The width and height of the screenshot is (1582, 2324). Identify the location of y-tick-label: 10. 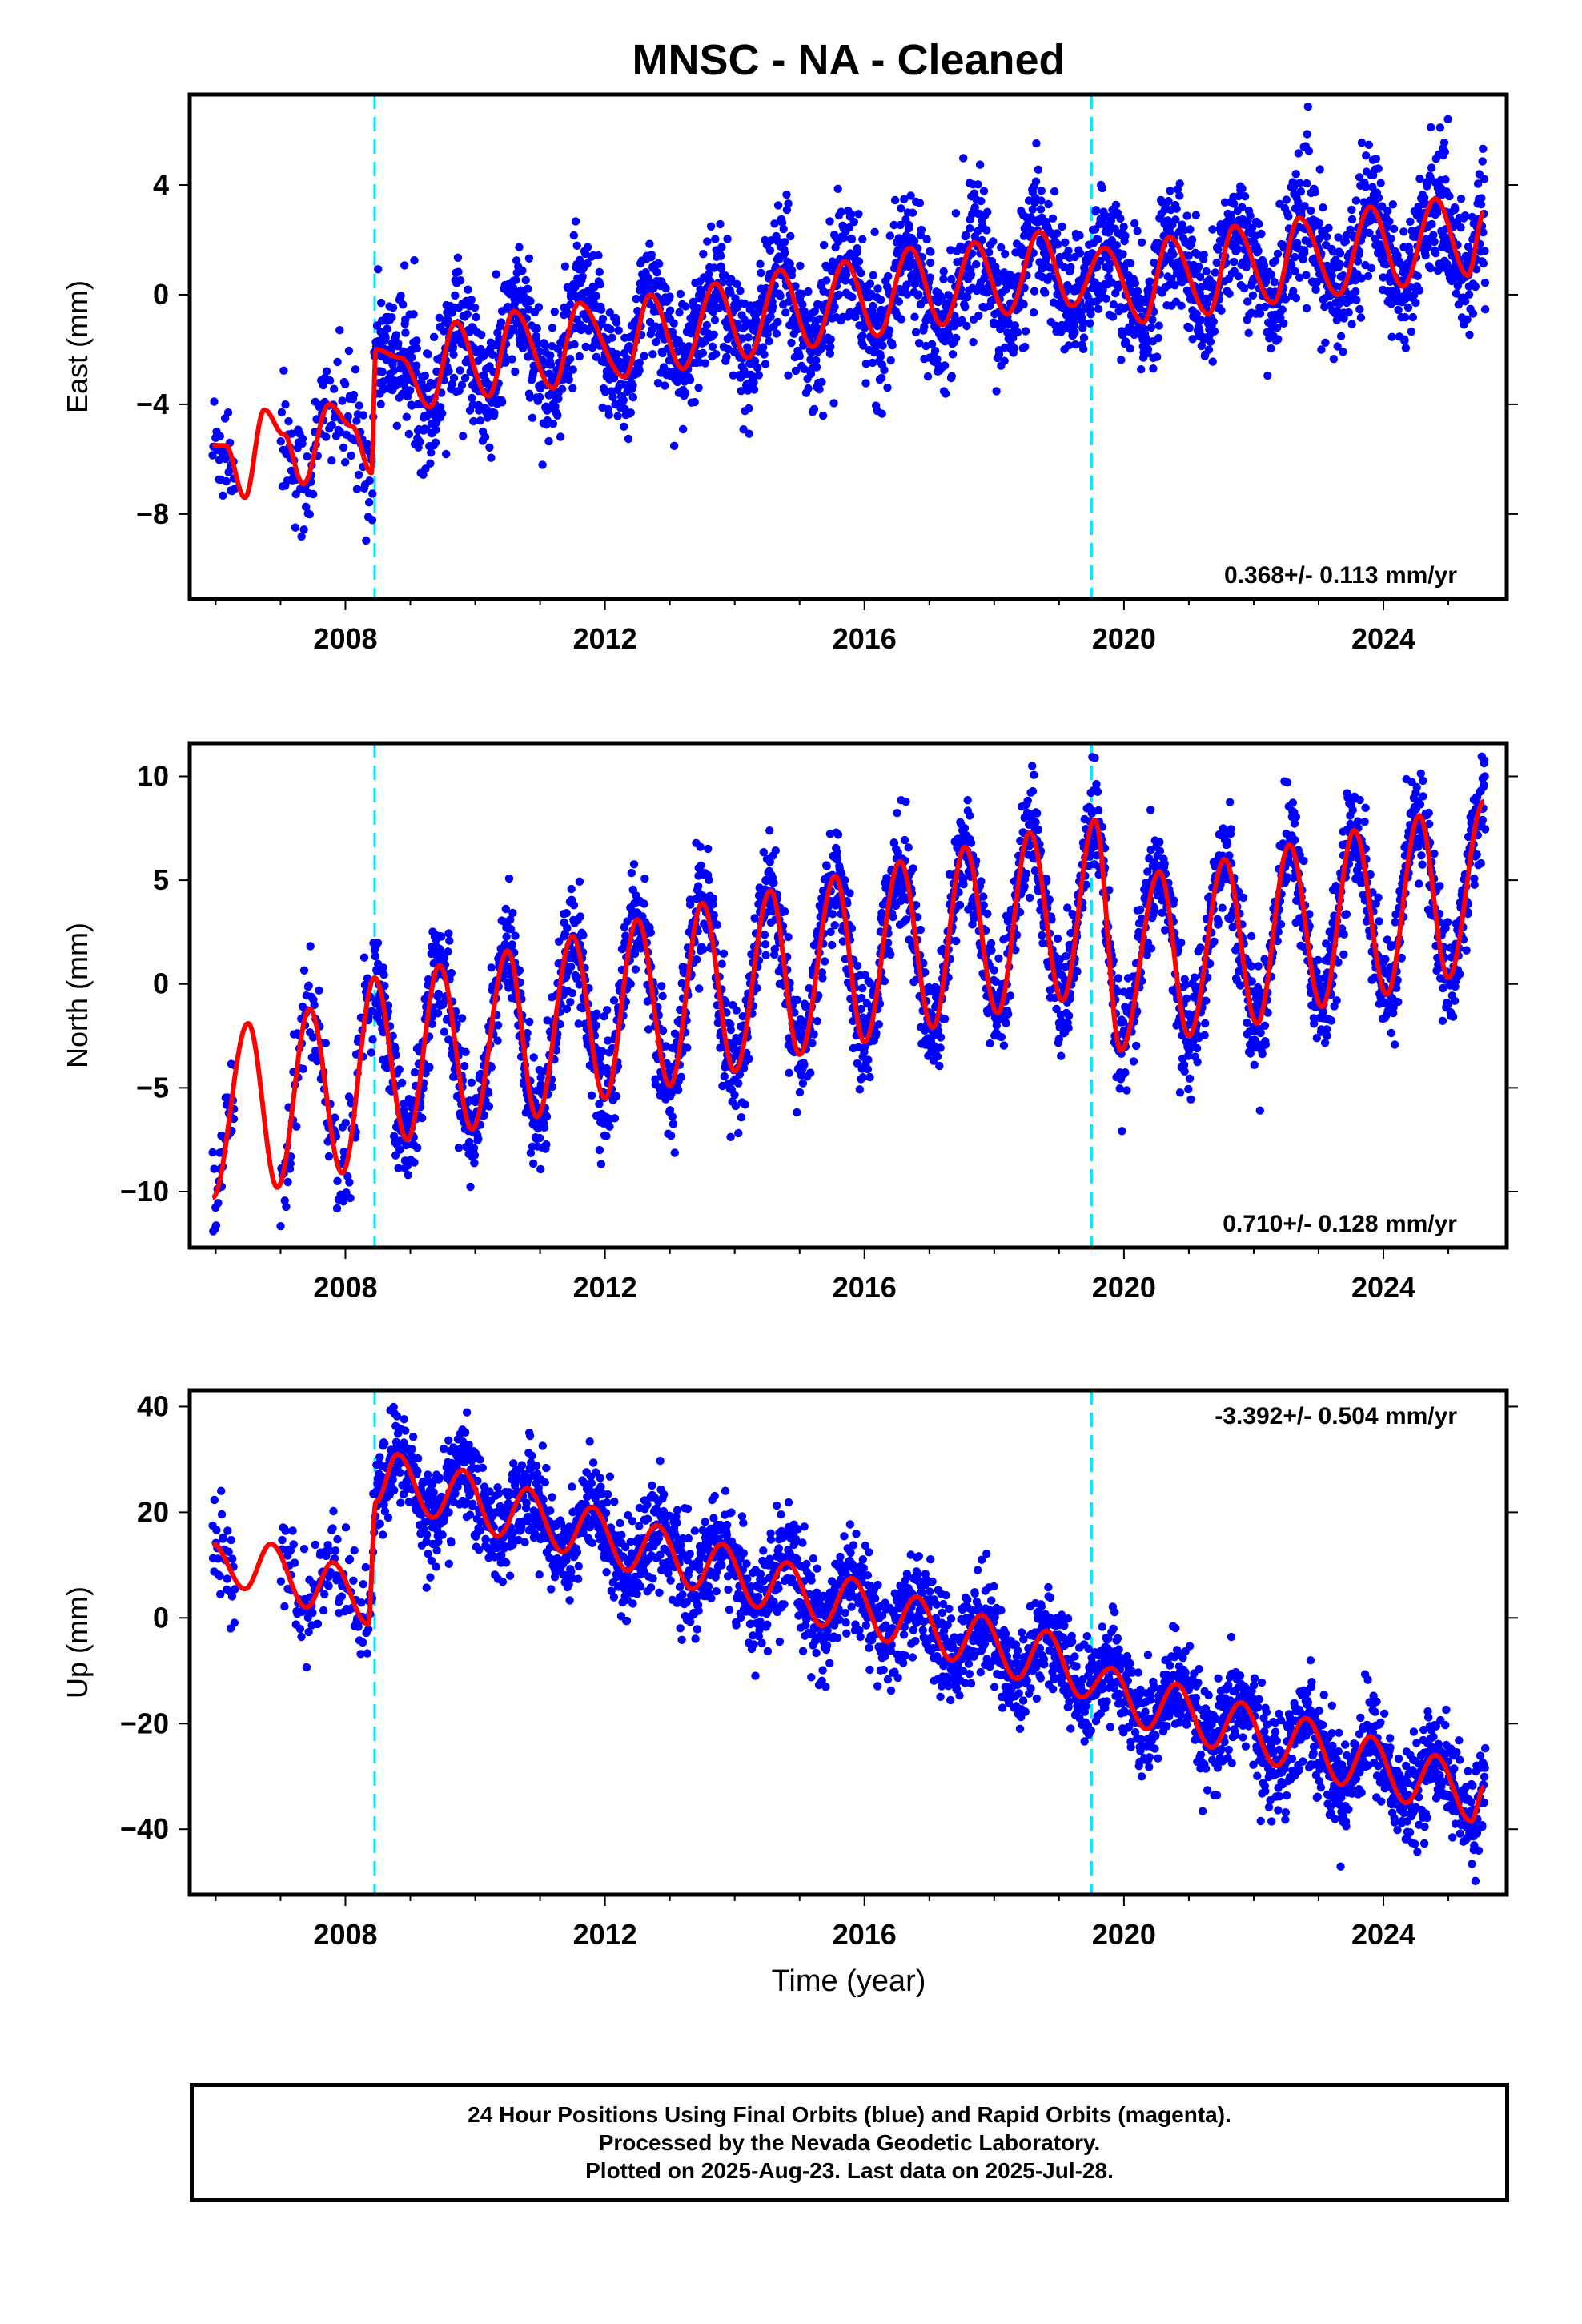
(153, 775).